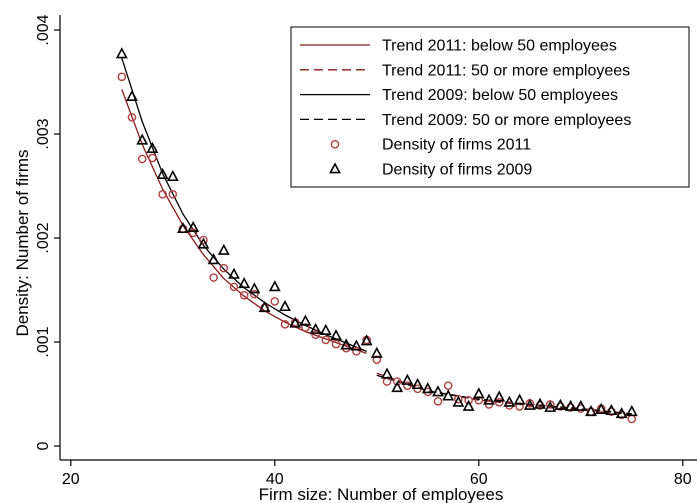 The width and height of the screenshot is (697, 503). I want to click on legend-item: Density of firms 2011, so click(430, 145).